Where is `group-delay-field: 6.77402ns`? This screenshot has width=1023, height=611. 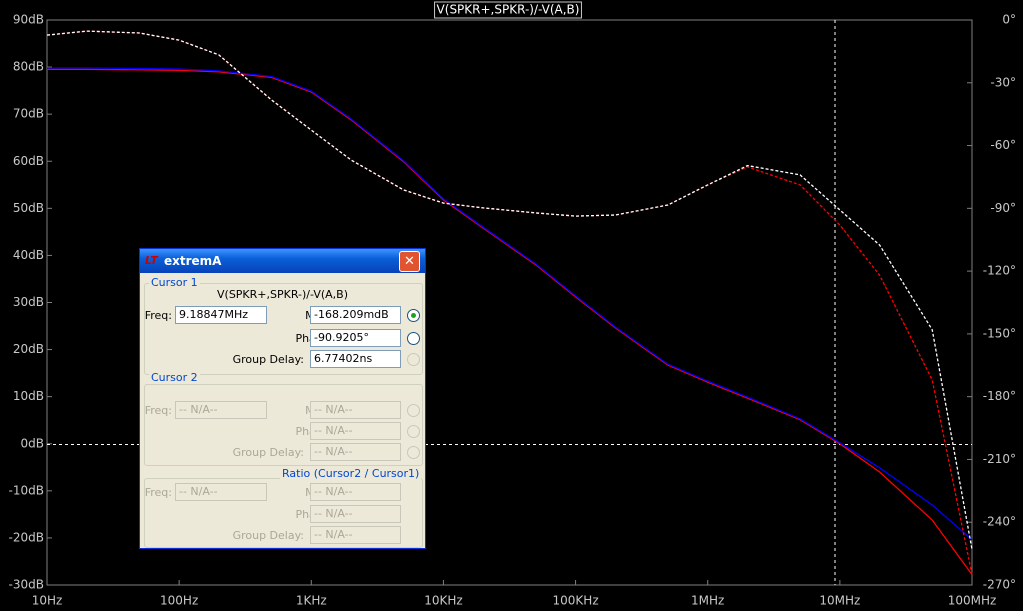 group-delay-field: 6.77402ns is located at coordinates (355, 359).